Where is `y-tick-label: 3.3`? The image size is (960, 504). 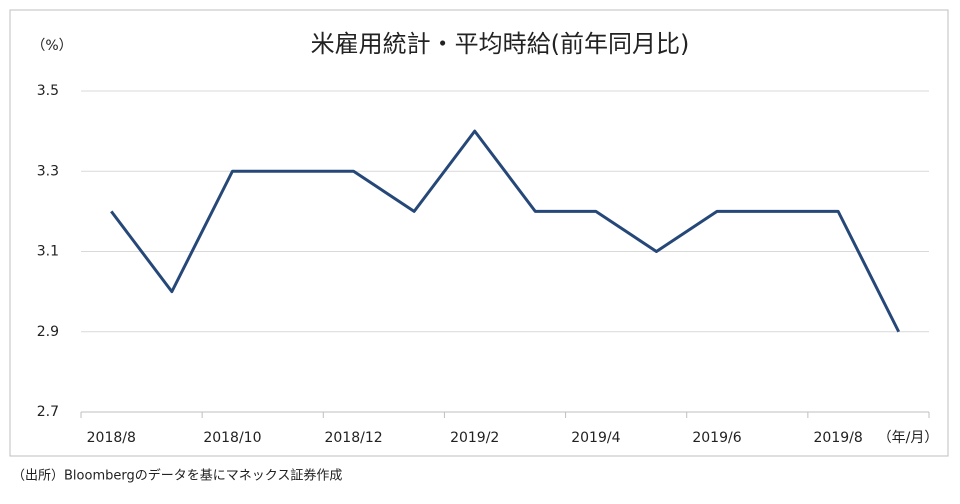 y-tick-label: 3.3 is located at coordinates (48, 171).